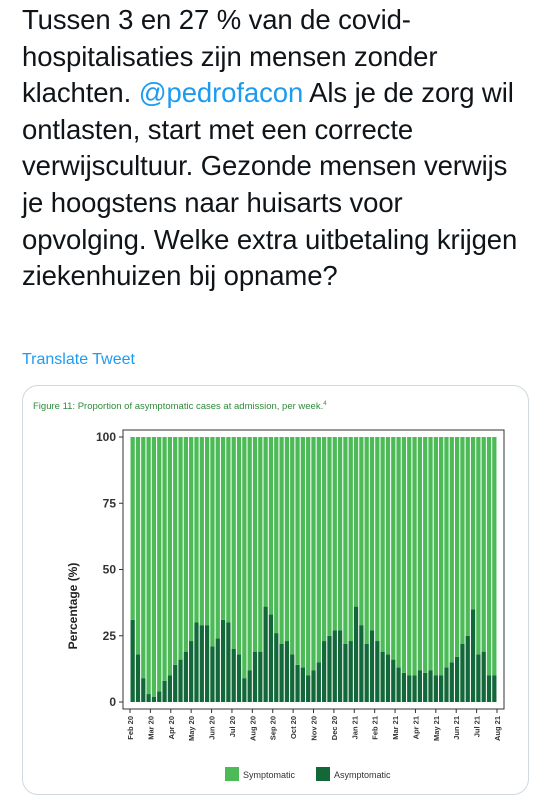 The image size is (551, 800). What do you see at coordinates (325, 404) in the screenshot?
I see `figure-caption-footnote: 4` at bounding box center [325, 404].